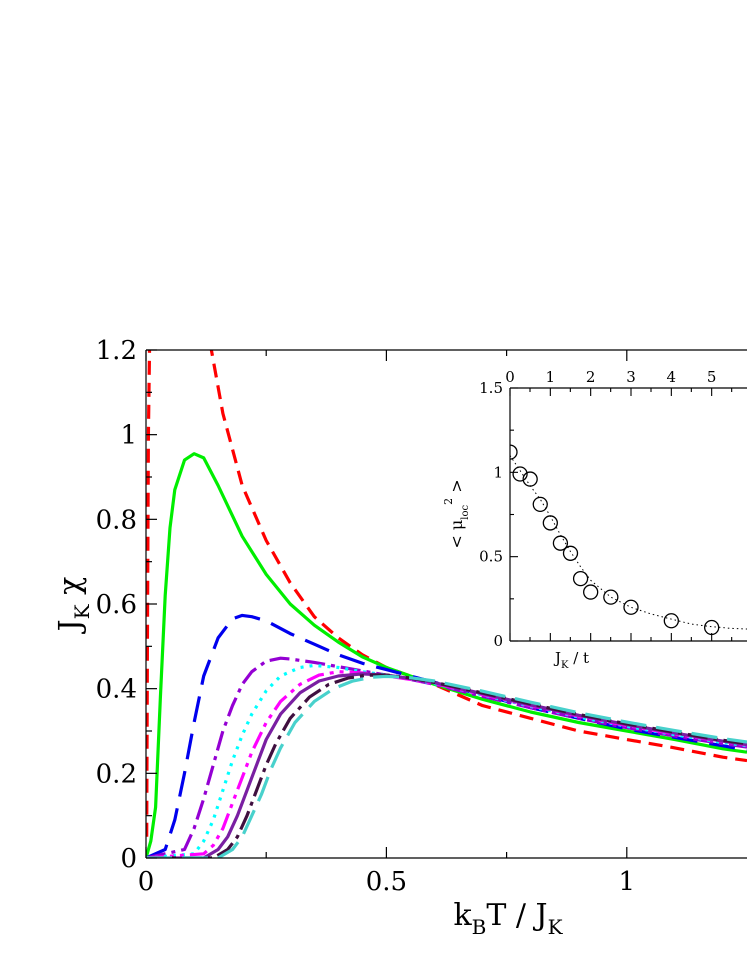  Describe the element at coordinates (116, 351) in the screenshot. I see `main-y-tick-label: 1.2` at that location.